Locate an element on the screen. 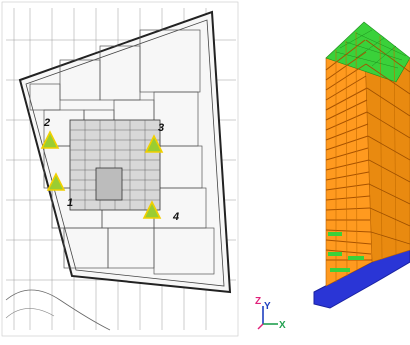 The width and height of the screenshot is (410, 345). model-roof is located at coordinates (367, 52).